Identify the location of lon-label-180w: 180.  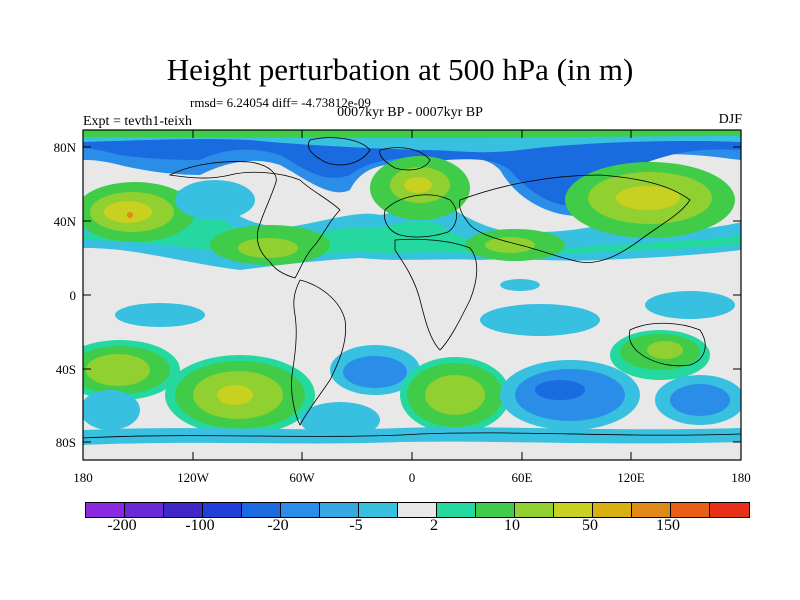
(83, 477).